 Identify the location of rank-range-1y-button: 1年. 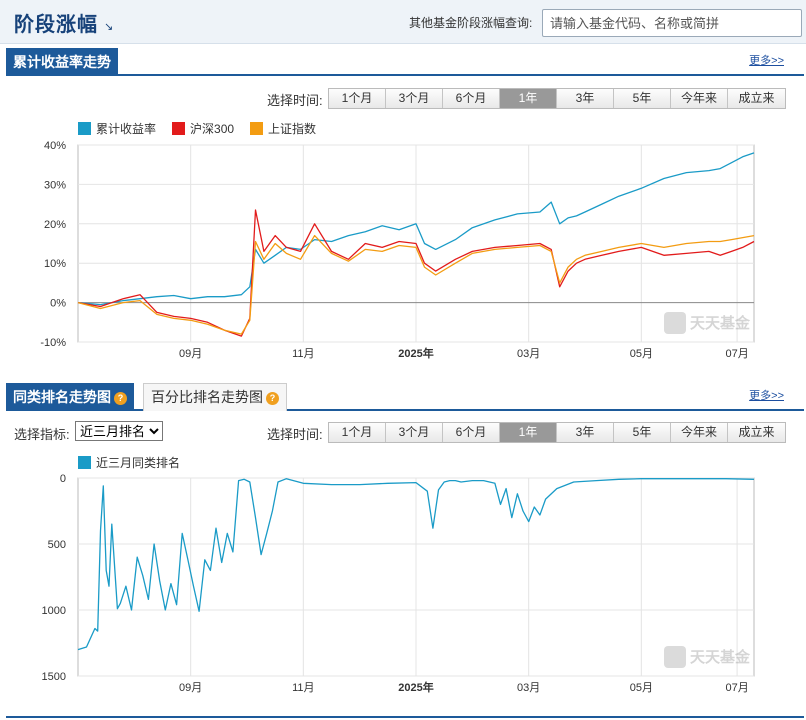
(528, 432).